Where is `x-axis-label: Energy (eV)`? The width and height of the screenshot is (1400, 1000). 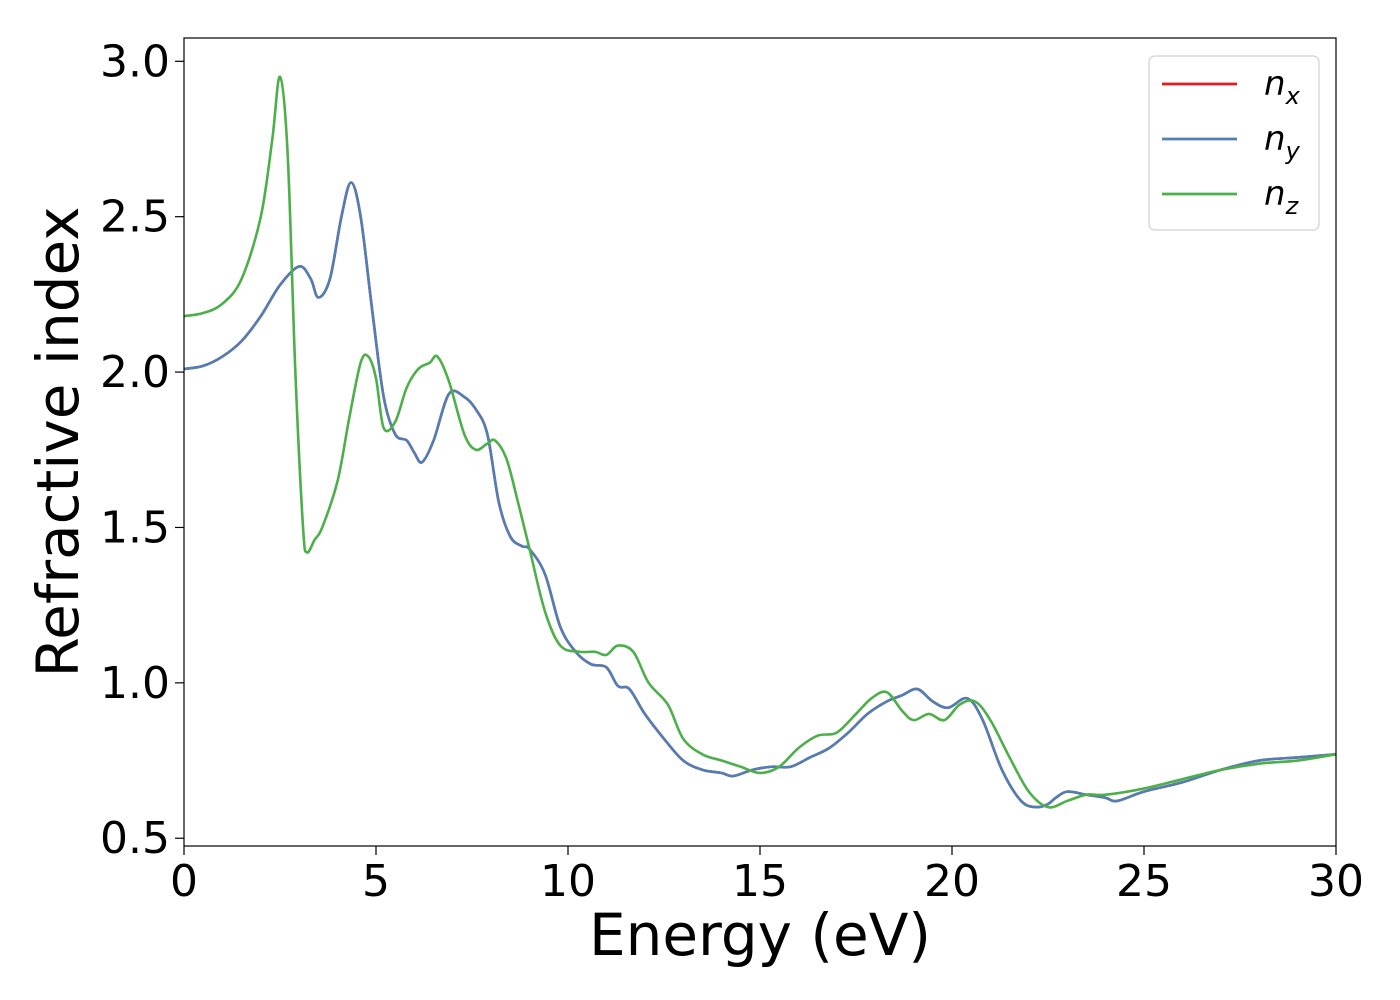
x-axis-label: Energy (eV) is located at coordinates (760, 935).